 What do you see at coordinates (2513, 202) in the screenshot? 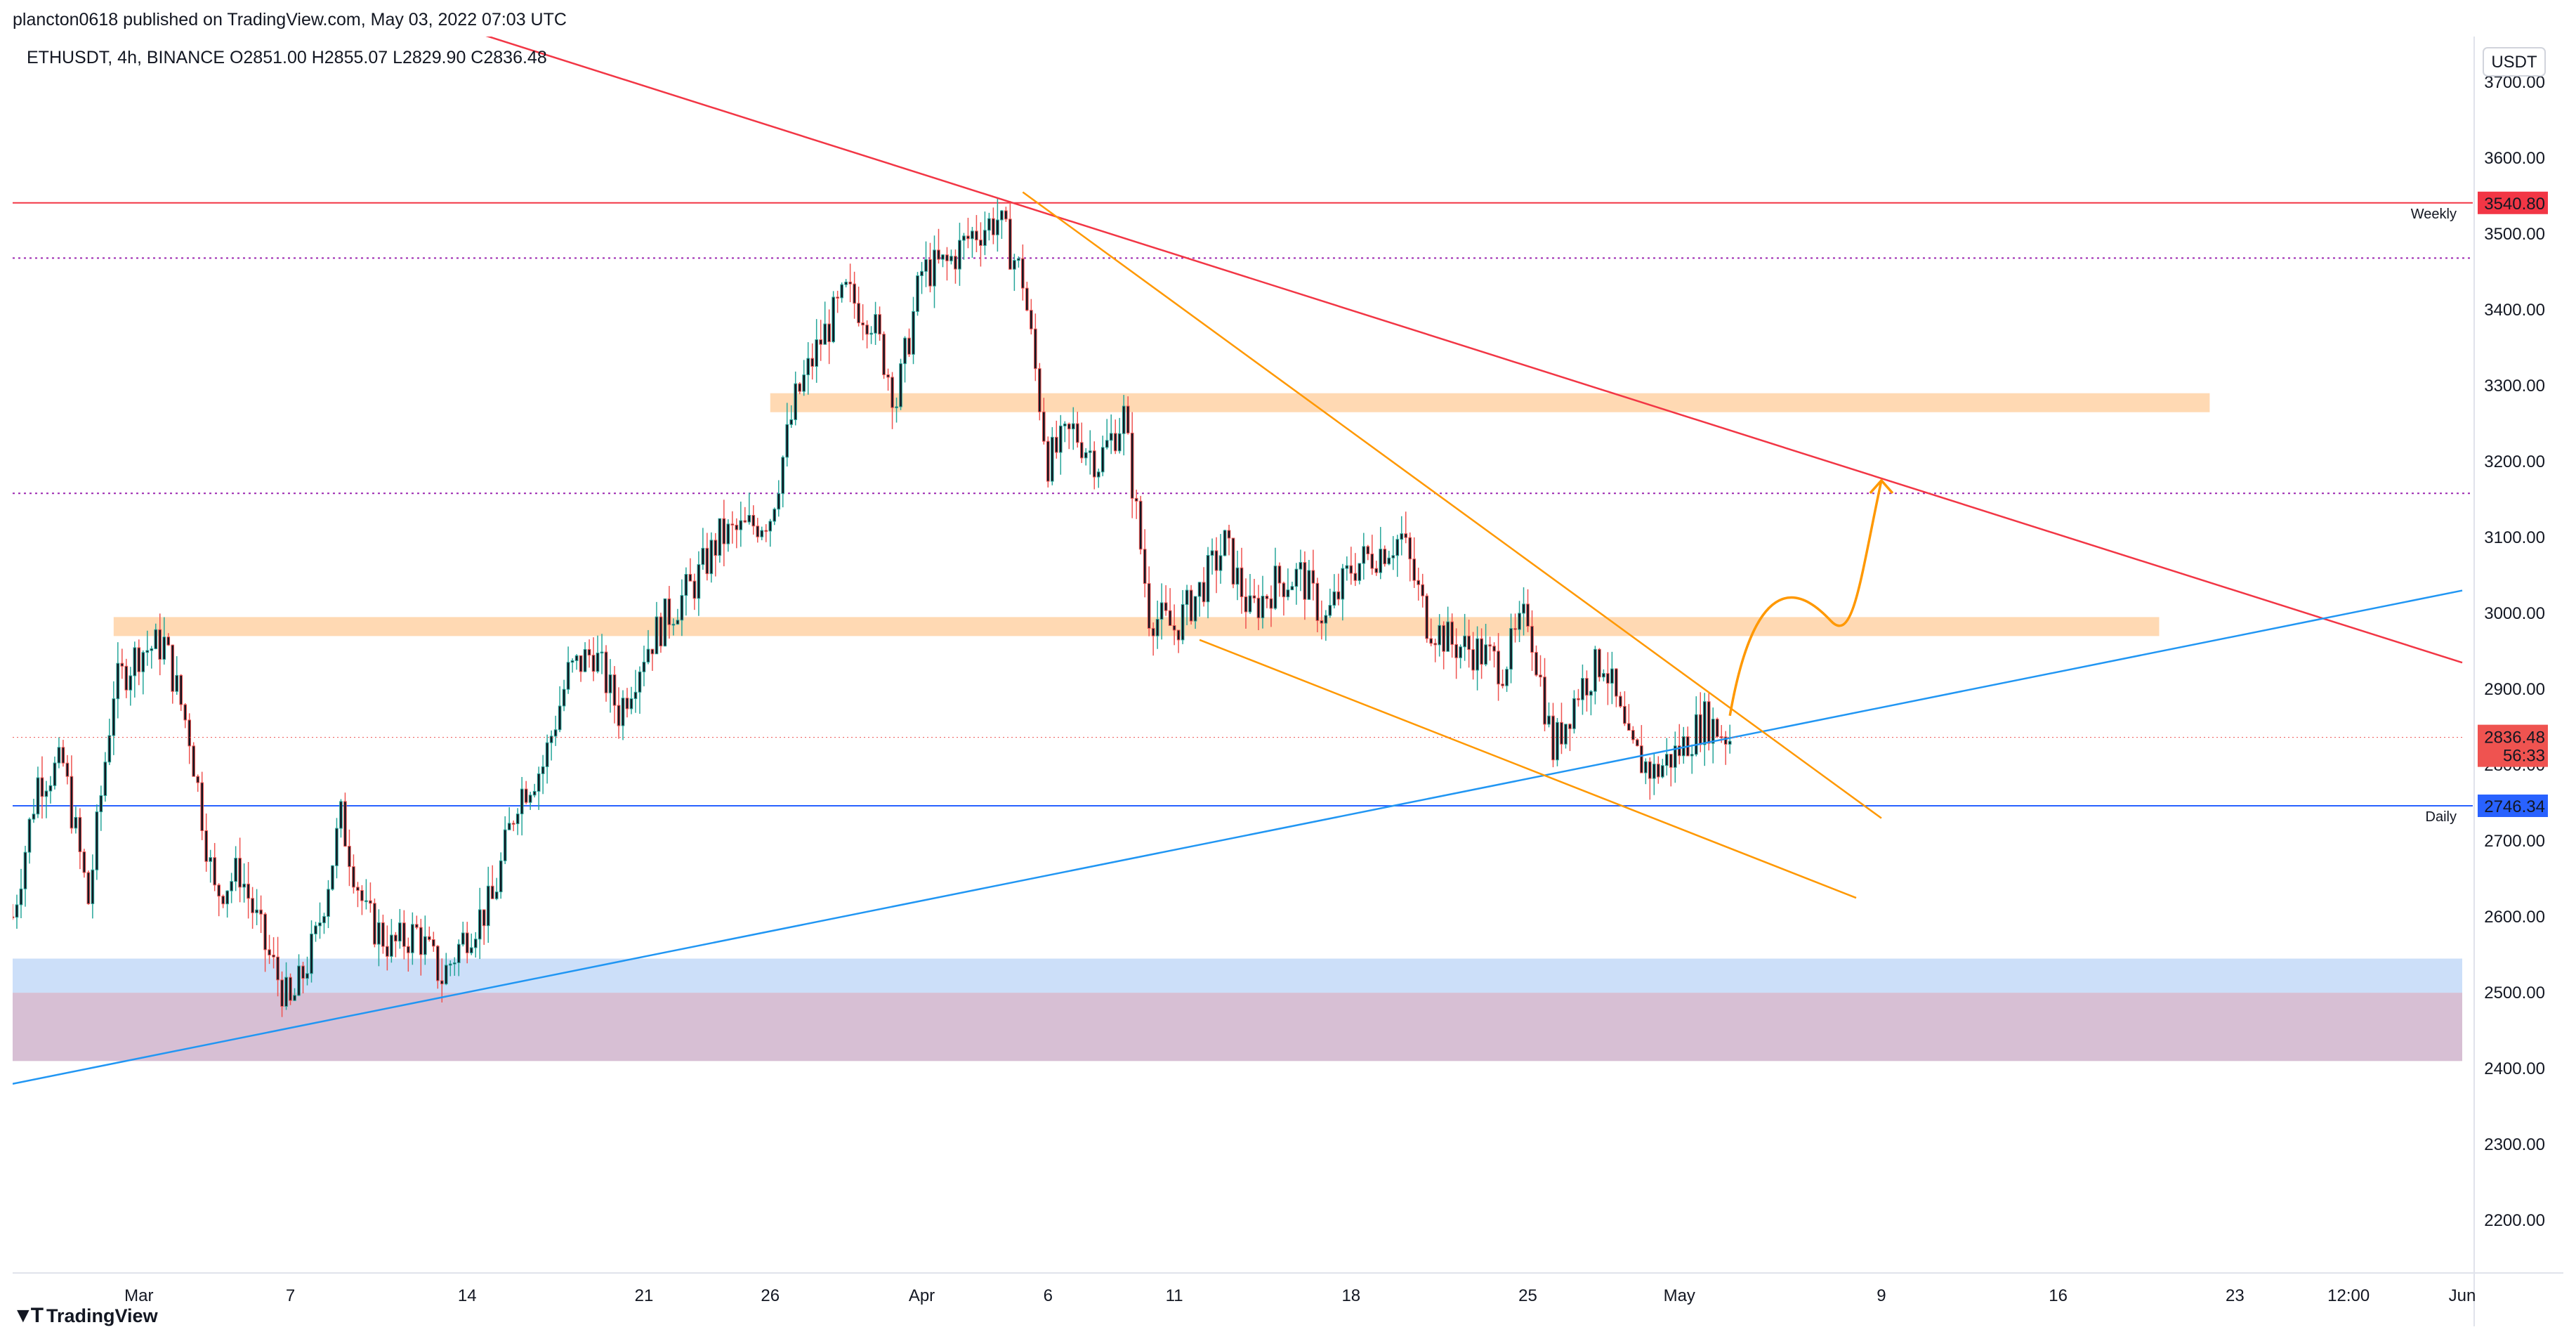
I see `price-level-badge` at bounding box center [2513, 202].